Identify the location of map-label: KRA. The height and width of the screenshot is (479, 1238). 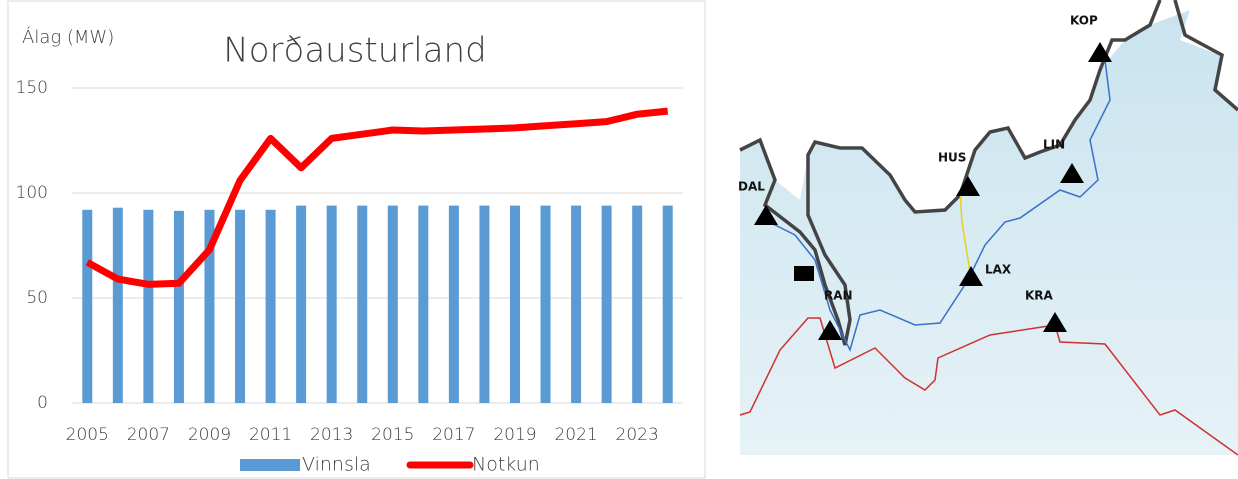
(1039, 296).